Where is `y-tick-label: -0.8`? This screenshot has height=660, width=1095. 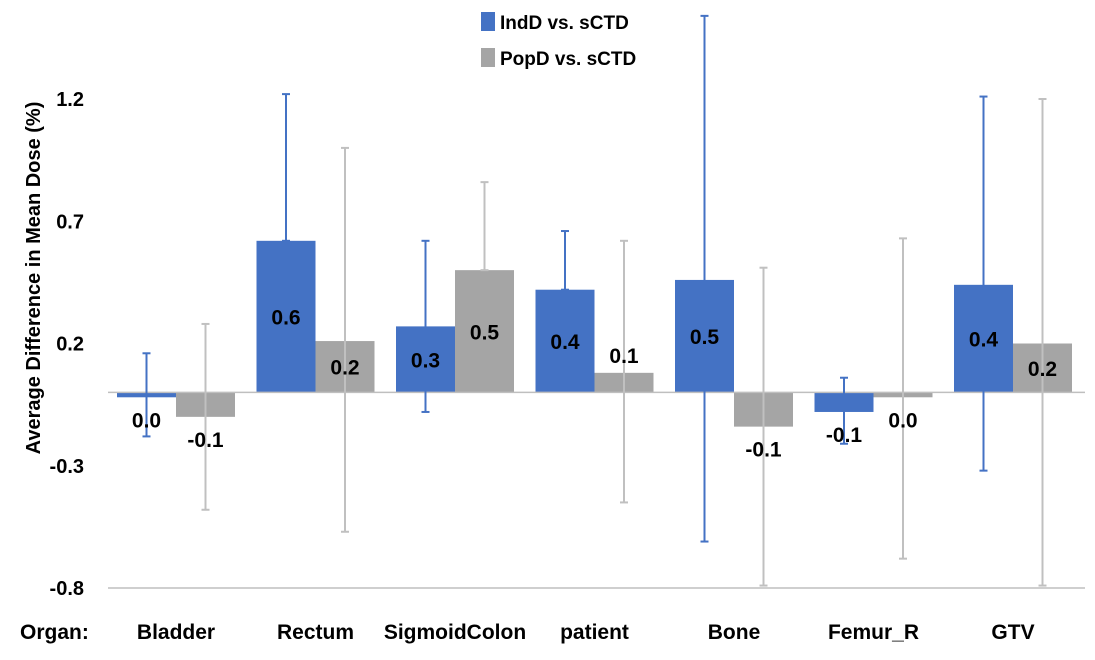 y-tick-label: -0.8 is located at coordinates (67, 589).